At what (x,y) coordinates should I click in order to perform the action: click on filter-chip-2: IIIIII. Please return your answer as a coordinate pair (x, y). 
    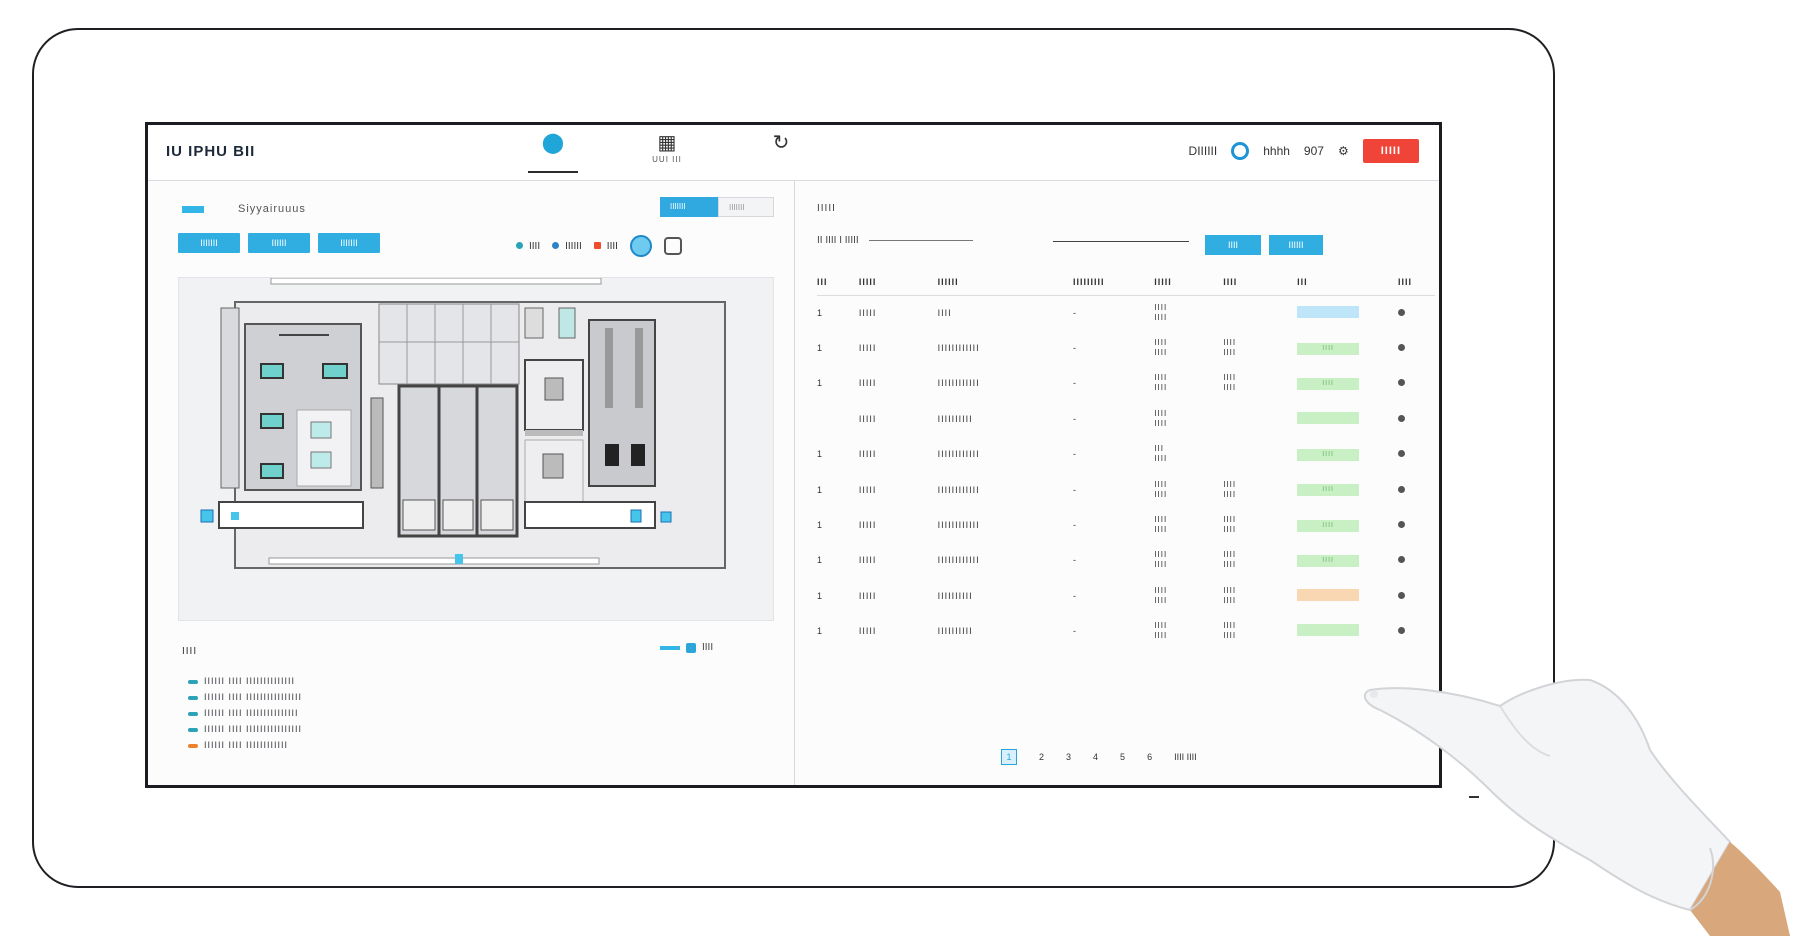
    Looking at the image, I should click on (279, 243).